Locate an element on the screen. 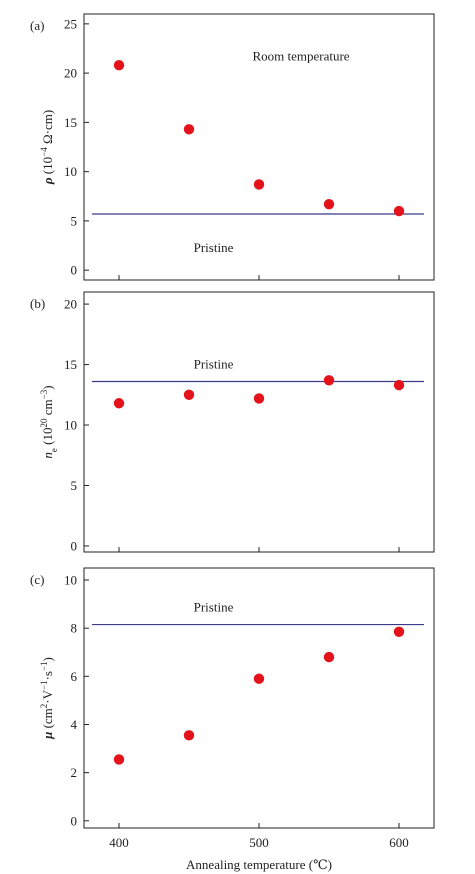  x-tick-label: 400 is located at coordinates (119, 842).